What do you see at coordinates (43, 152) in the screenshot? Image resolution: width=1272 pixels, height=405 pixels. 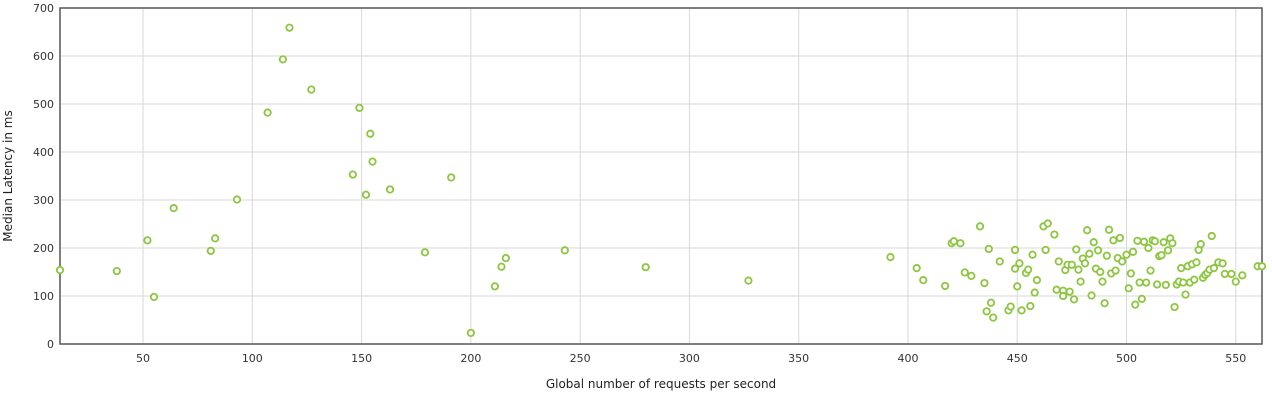 I see `y-tick-label: 400` at bounding box center [43, 152].